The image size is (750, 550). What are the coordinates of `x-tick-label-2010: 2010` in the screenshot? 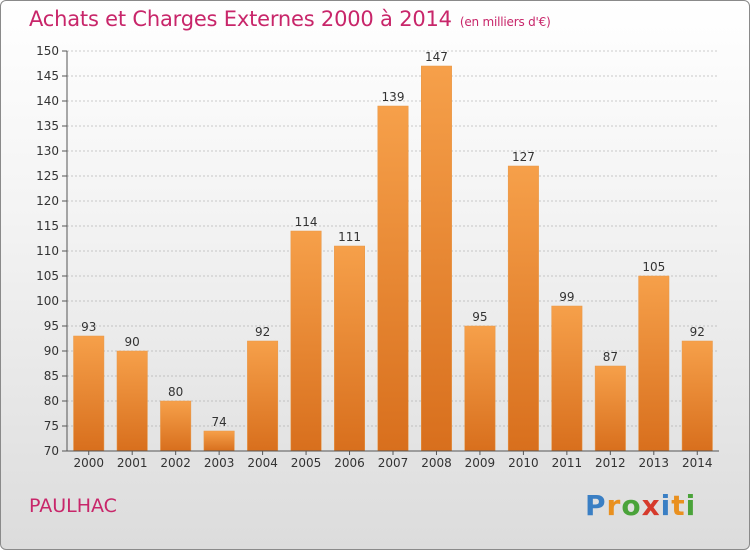 It's located at (523, 463).